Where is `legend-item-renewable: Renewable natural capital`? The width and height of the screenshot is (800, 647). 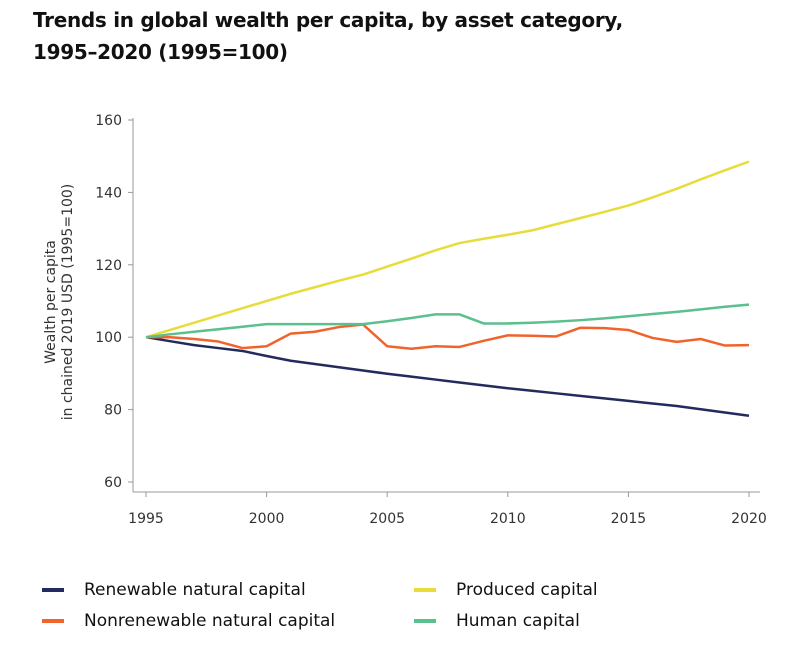 legend-item-renewable: Renewable natural capital is located at coordinates (174, 590).